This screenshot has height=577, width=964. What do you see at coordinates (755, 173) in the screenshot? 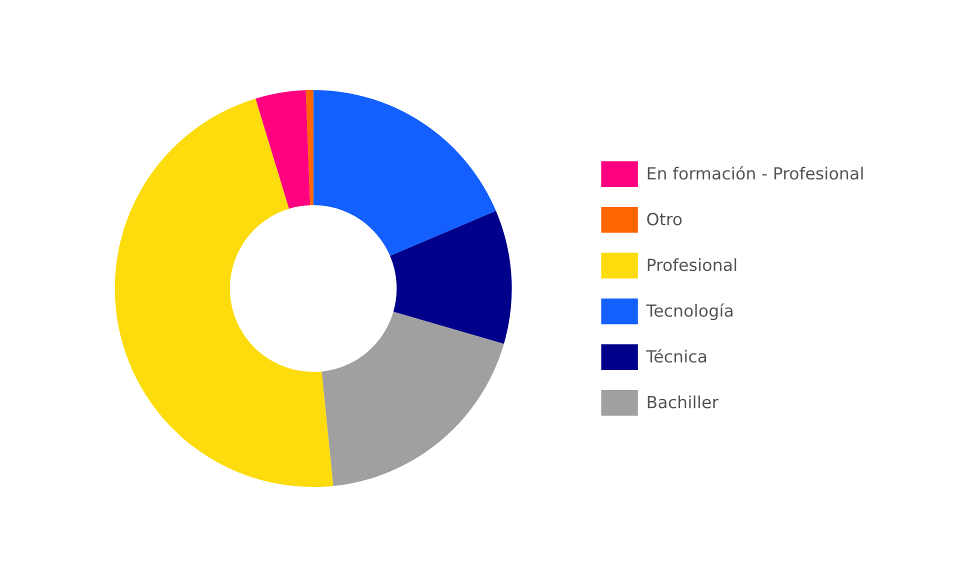
I see `legend-label: En formación - Profesional` at bounding box center [755, 173].